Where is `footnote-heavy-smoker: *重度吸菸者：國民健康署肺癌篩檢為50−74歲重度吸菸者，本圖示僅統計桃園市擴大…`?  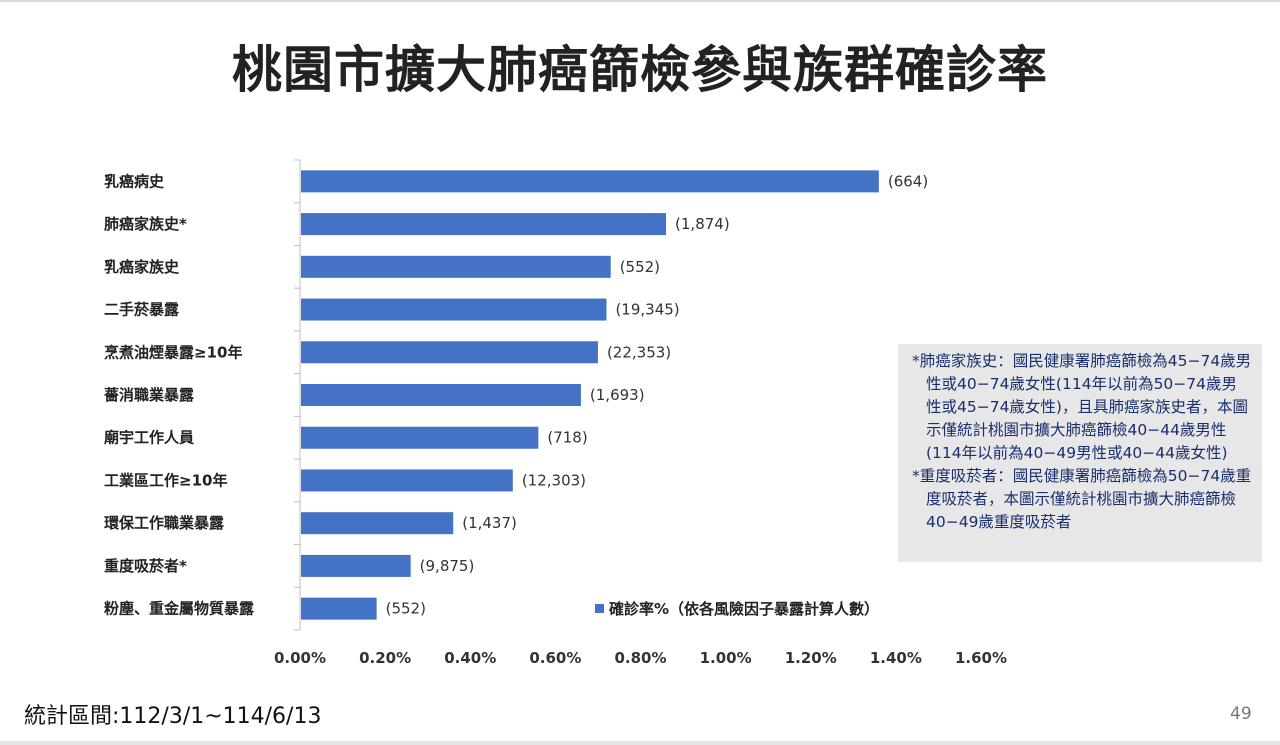
footnote-heavy-smoker: *重度吸菸者：國民健康署肺癌篩檢為50−74歲重度吸菸者，本圖示僅統計桃園市擴大… is located at coordinates (1082, 499).